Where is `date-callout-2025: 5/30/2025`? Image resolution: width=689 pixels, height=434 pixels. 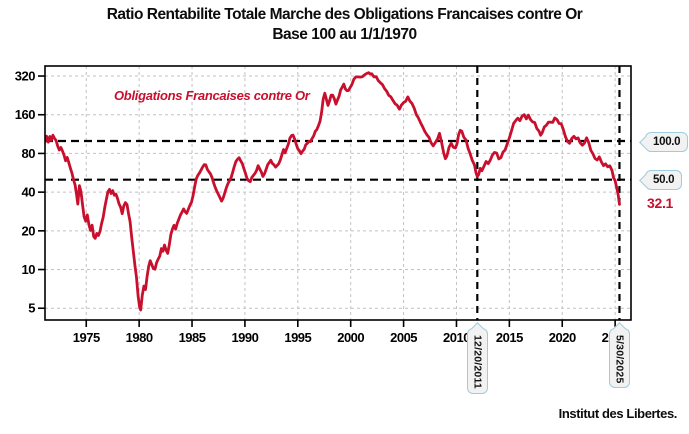
date-callout-2025: 5/30/2025 is located at coordinates (619, 358).